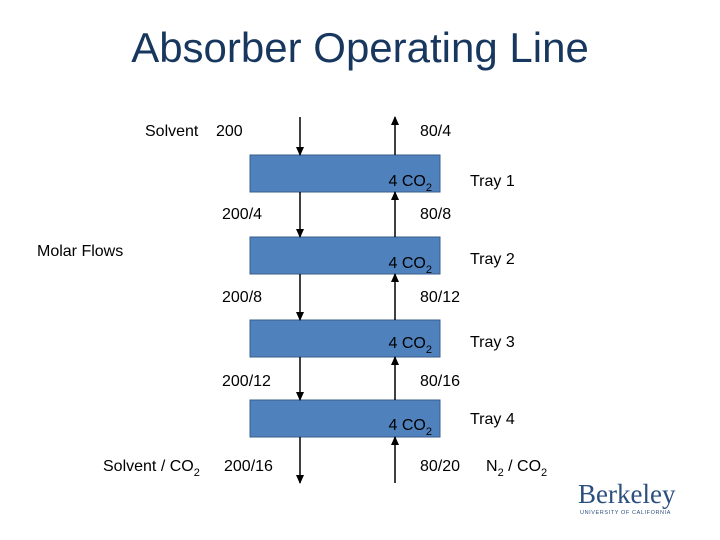 The height and width of the screenshot is (540, 720). Describe the element at coordinates (80, 251) in the screenshot. I see `side-label: Molar Flows` at that location.